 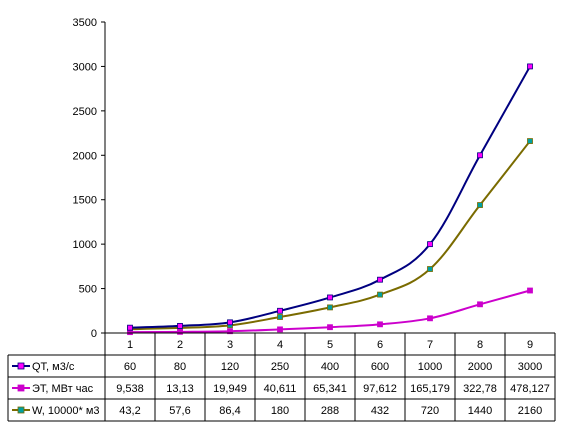 I want to click on table-cell-value: 65,341, so click(x=330, y=389).